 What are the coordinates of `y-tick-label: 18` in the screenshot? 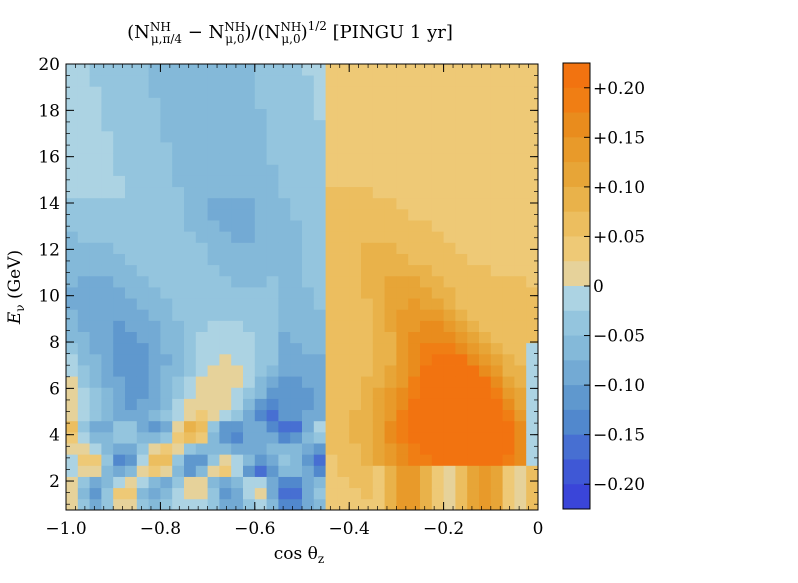 It's located at (49, 111).